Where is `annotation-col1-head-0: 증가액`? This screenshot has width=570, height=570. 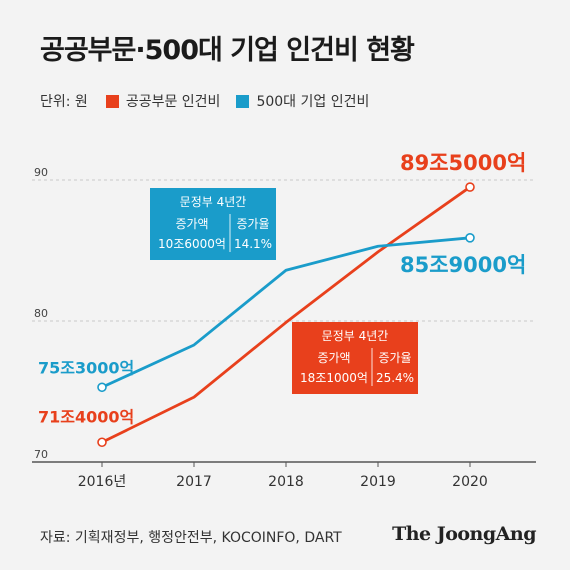
annotation-col1-head-0: 증가액 is located at coordinates (191, 224).